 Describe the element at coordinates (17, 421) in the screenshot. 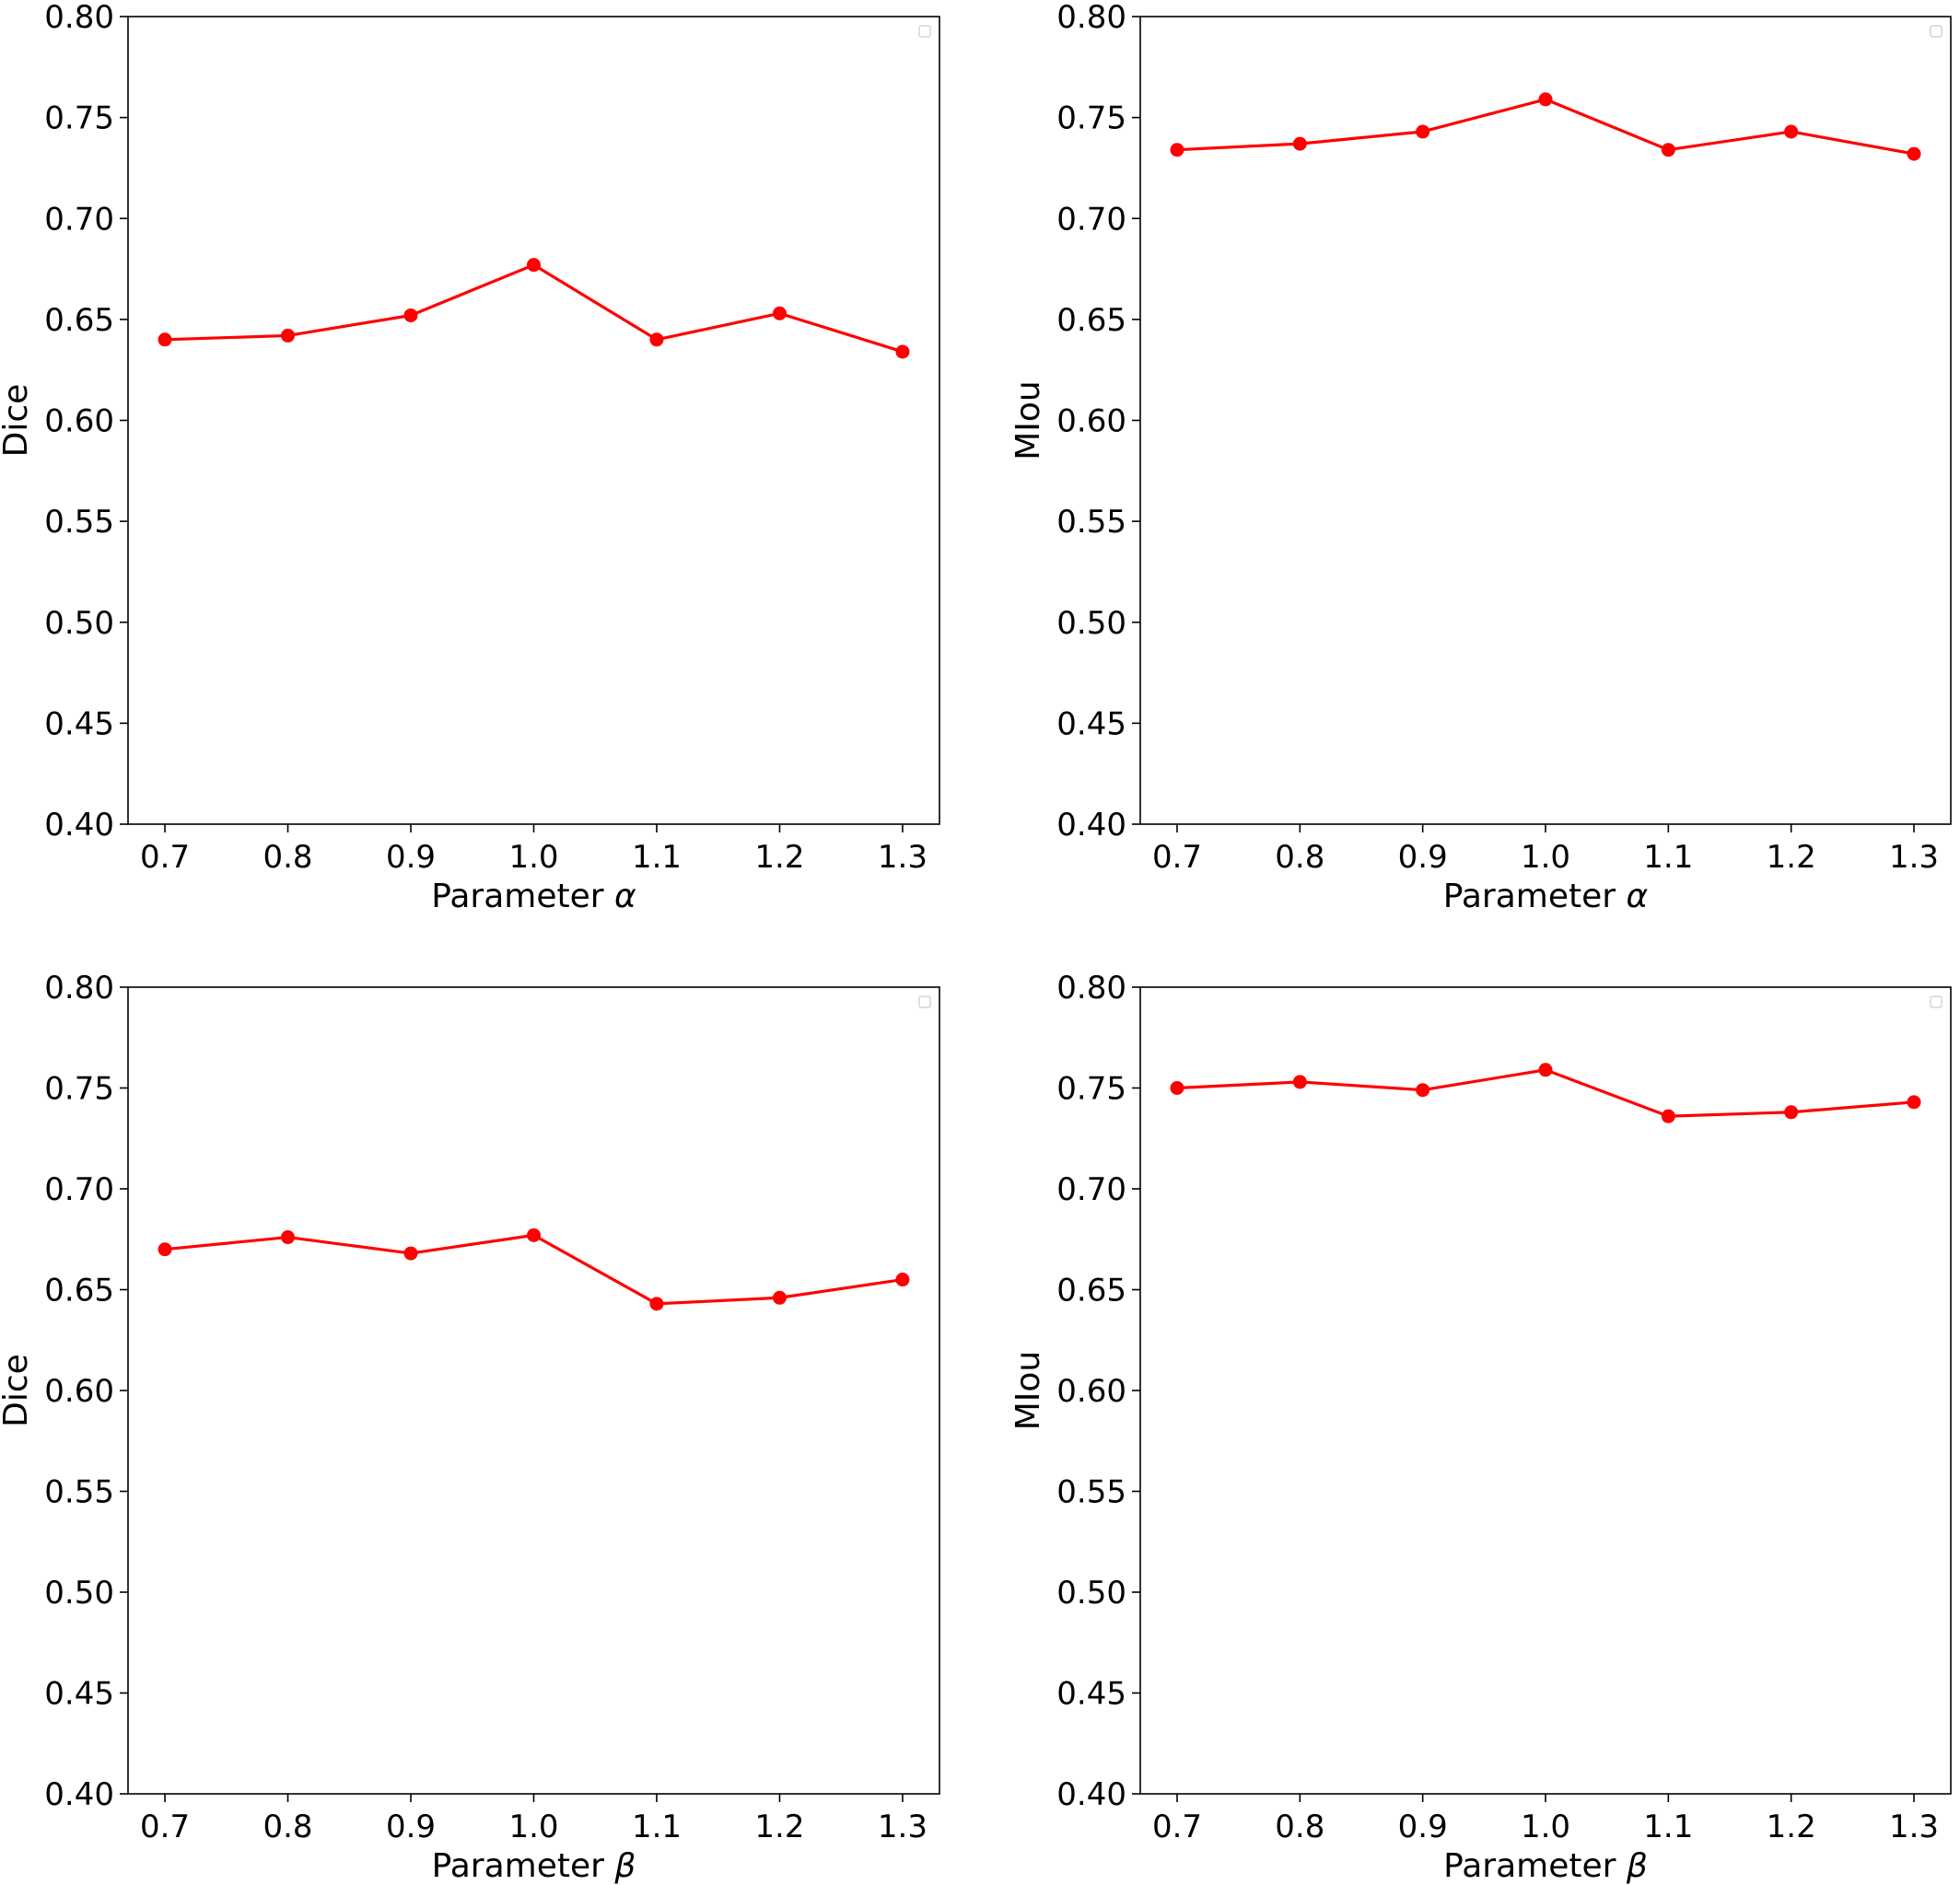

I see `y-axis-label: Dice` at that location.